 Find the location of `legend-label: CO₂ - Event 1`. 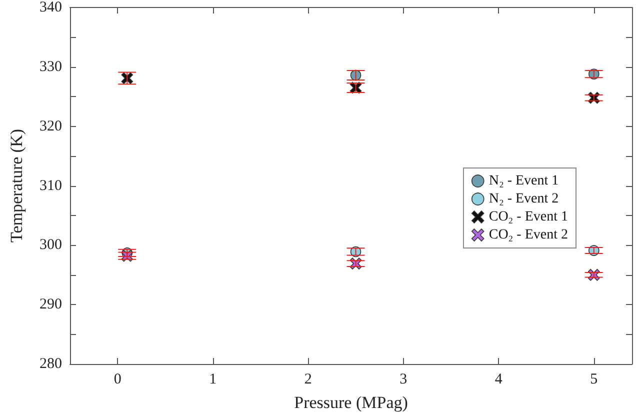

legend-label: CO₂ - Event 1 is located at coordinates (528, 217).